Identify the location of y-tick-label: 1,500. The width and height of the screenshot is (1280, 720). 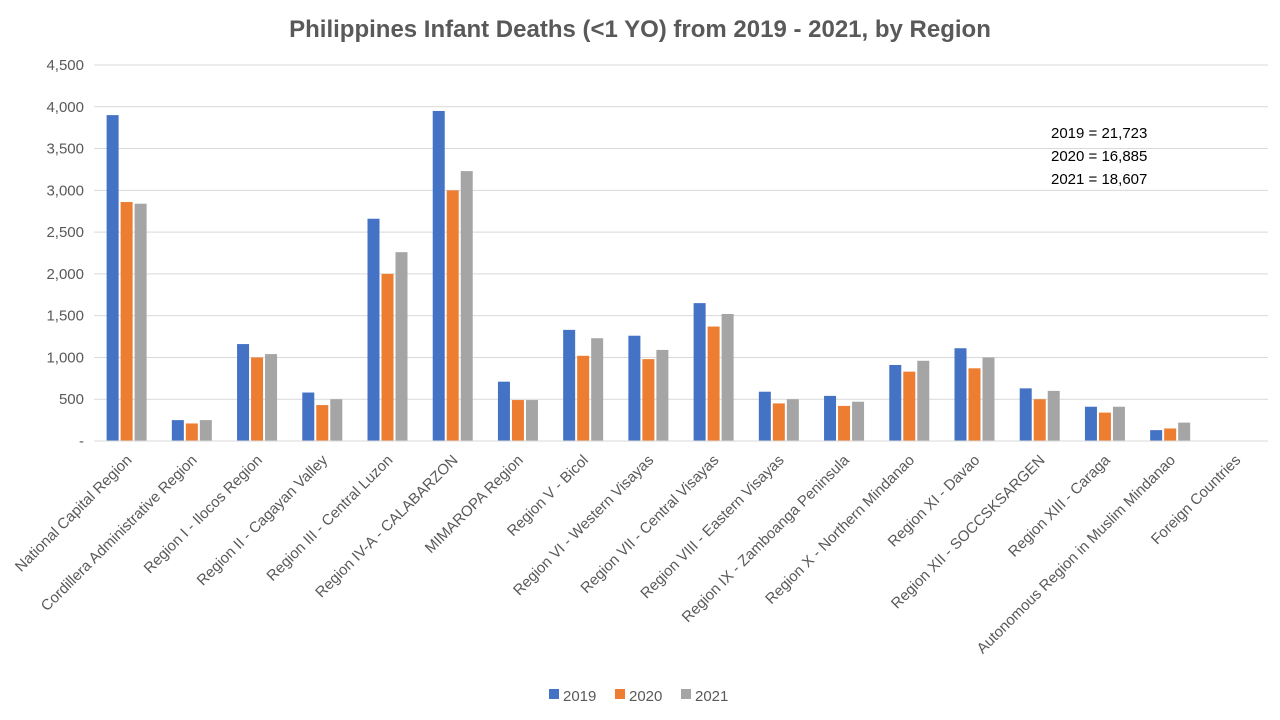
(65, 316).